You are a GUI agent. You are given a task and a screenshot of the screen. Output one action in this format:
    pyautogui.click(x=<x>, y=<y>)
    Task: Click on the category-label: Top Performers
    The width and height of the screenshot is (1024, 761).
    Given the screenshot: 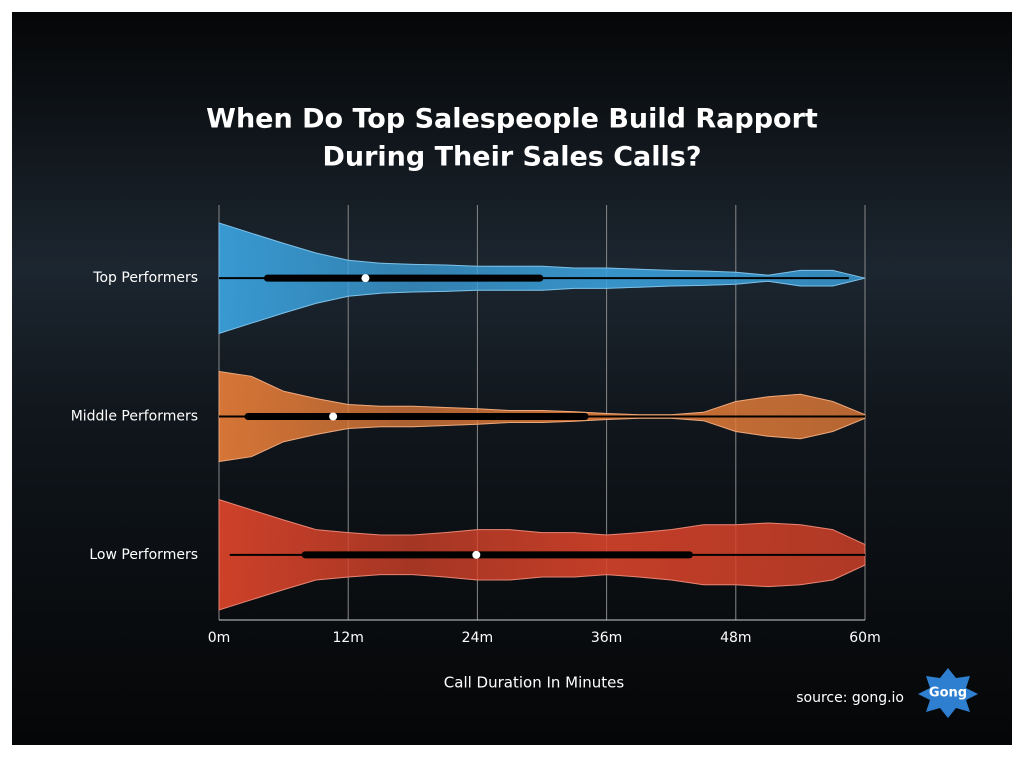 What is the action you would take?
    pyautogui.click(x=145, y=278)
    